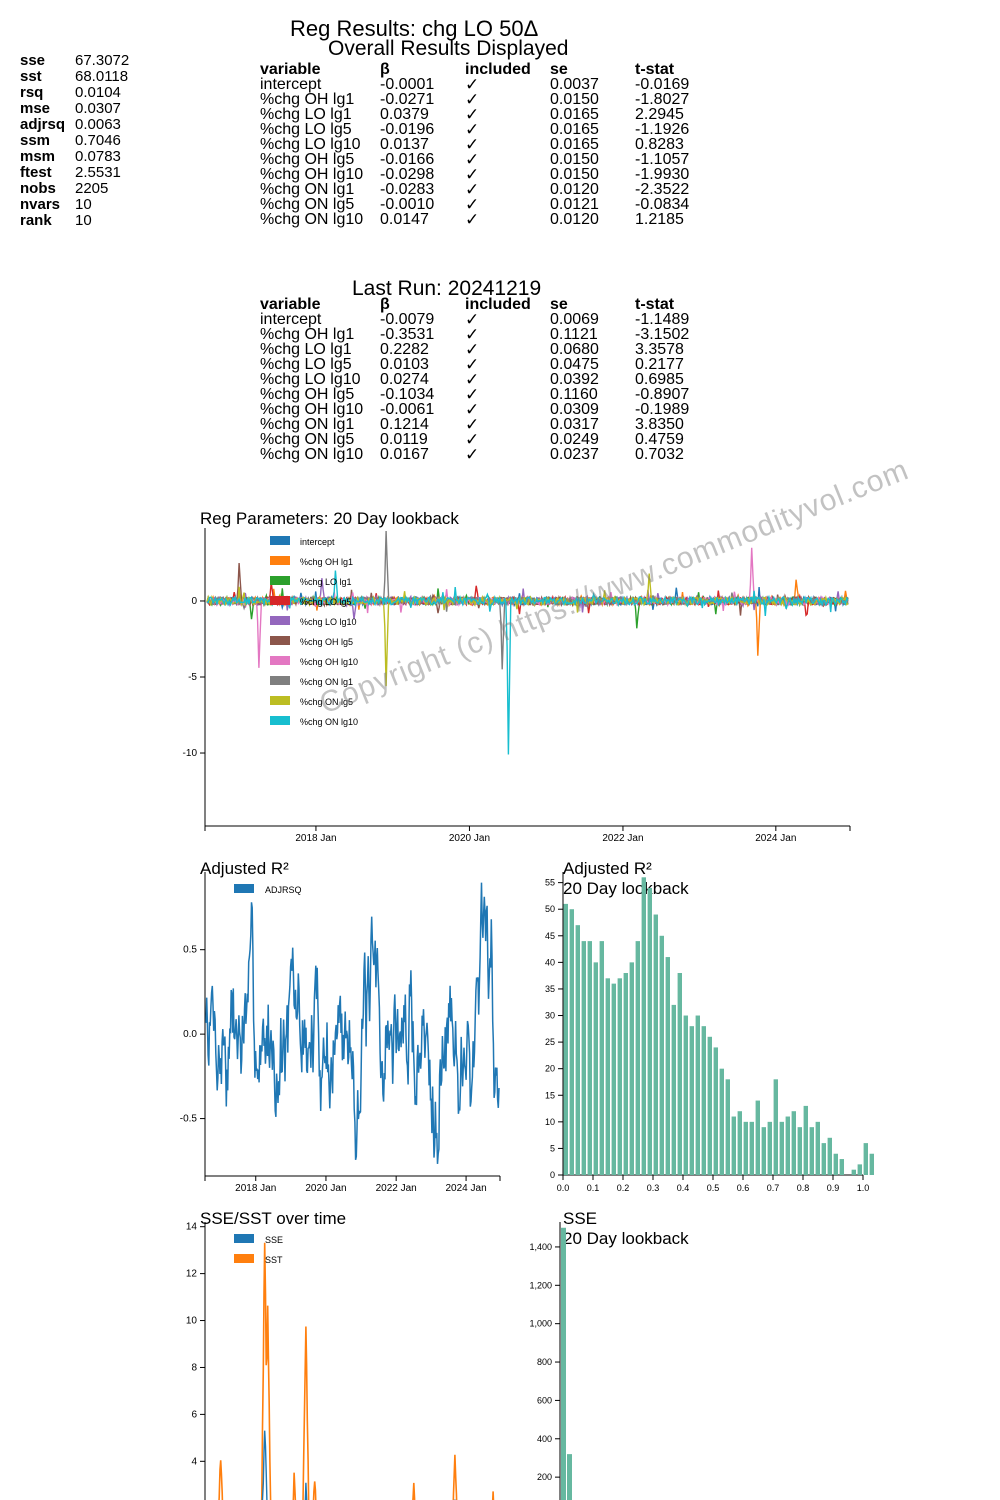 This screenshot has height=1500, width=1000. What do you see at coordinates (36, 220) in the screenshot?
I see `stat-key: rank` at bounding box center [36, 220].